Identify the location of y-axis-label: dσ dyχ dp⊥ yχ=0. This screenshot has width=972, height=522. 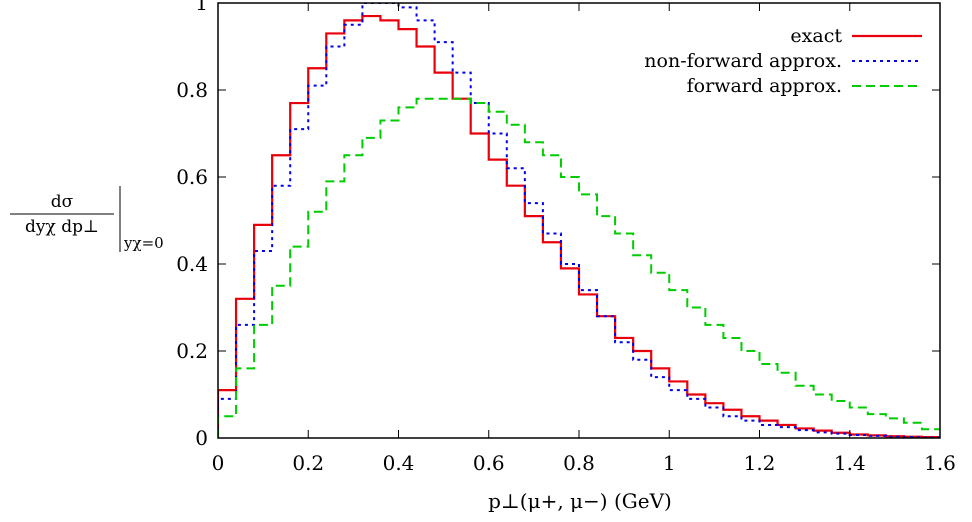
(87, 219).